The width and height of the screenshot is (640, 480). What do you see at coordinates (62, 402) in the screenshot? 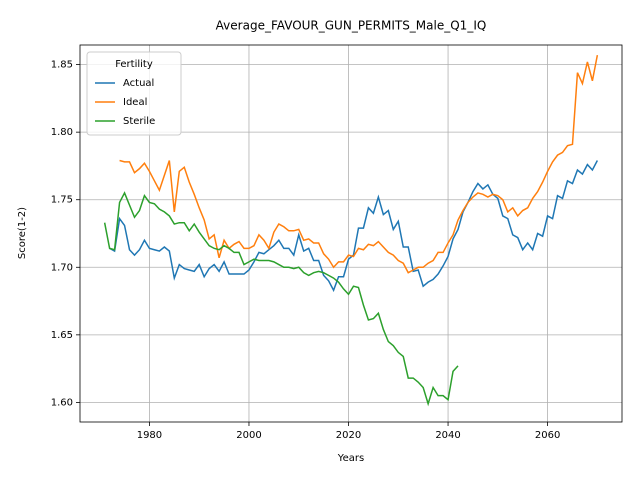
I see `y-tick-label: 1.60` at bounding box center [62, 402].